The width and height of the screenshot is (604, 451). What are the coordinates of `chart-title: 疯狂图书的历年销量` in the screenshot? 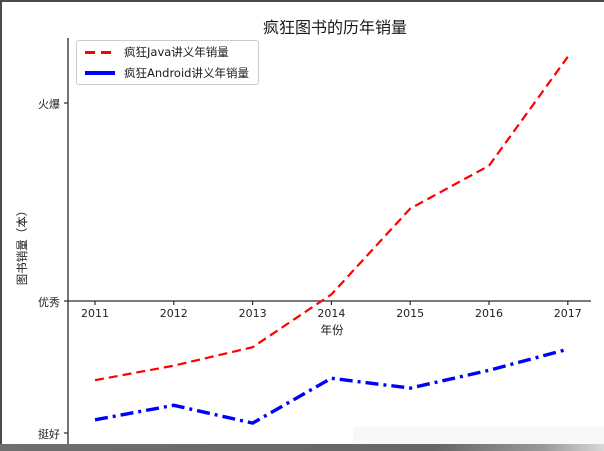 It's located at (334, 27).